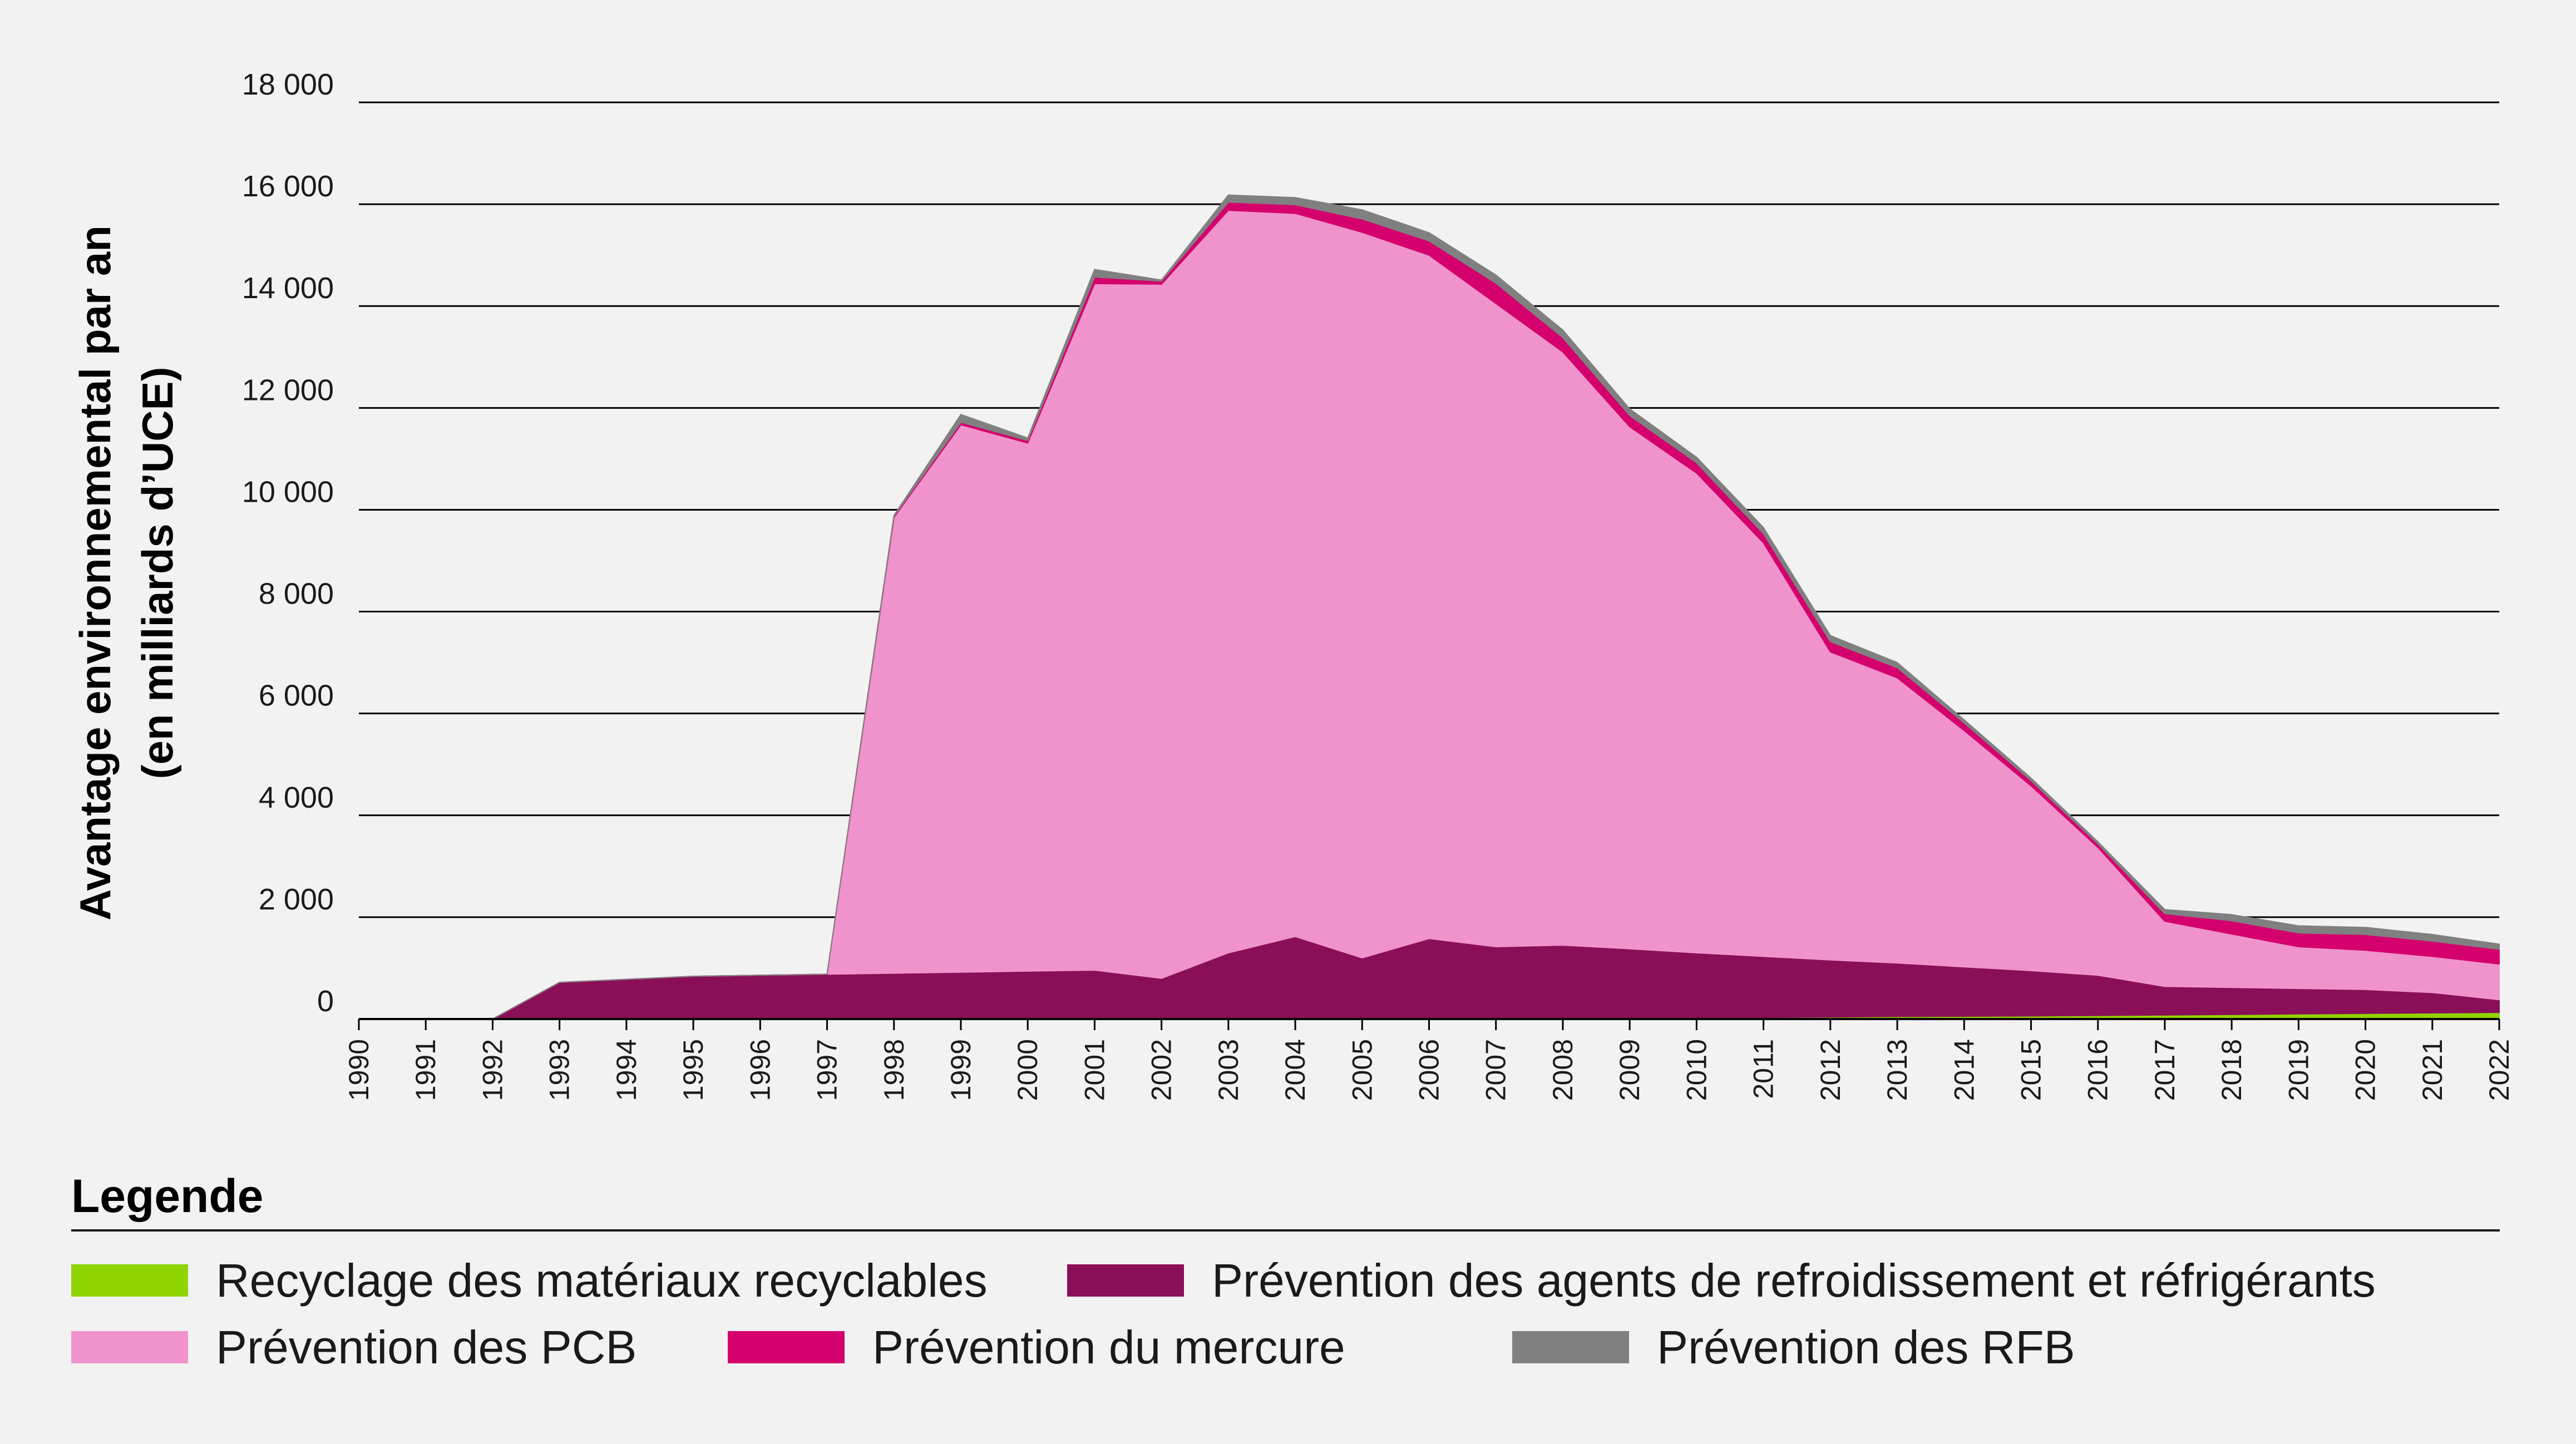  Describe the element at coordinates (1161, 1070) in the screenshot. I see `x-tick-label: 2002` at that location.